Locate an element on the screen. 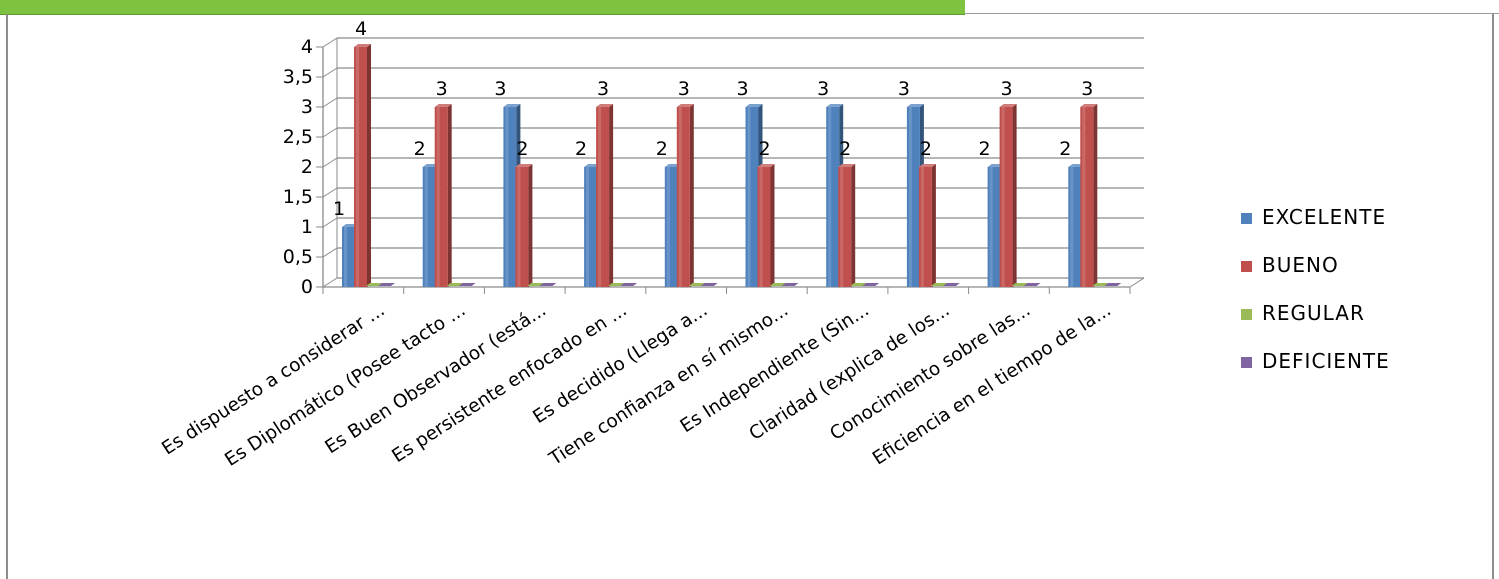  data-label: 1 is located at coordinates (339, 209).